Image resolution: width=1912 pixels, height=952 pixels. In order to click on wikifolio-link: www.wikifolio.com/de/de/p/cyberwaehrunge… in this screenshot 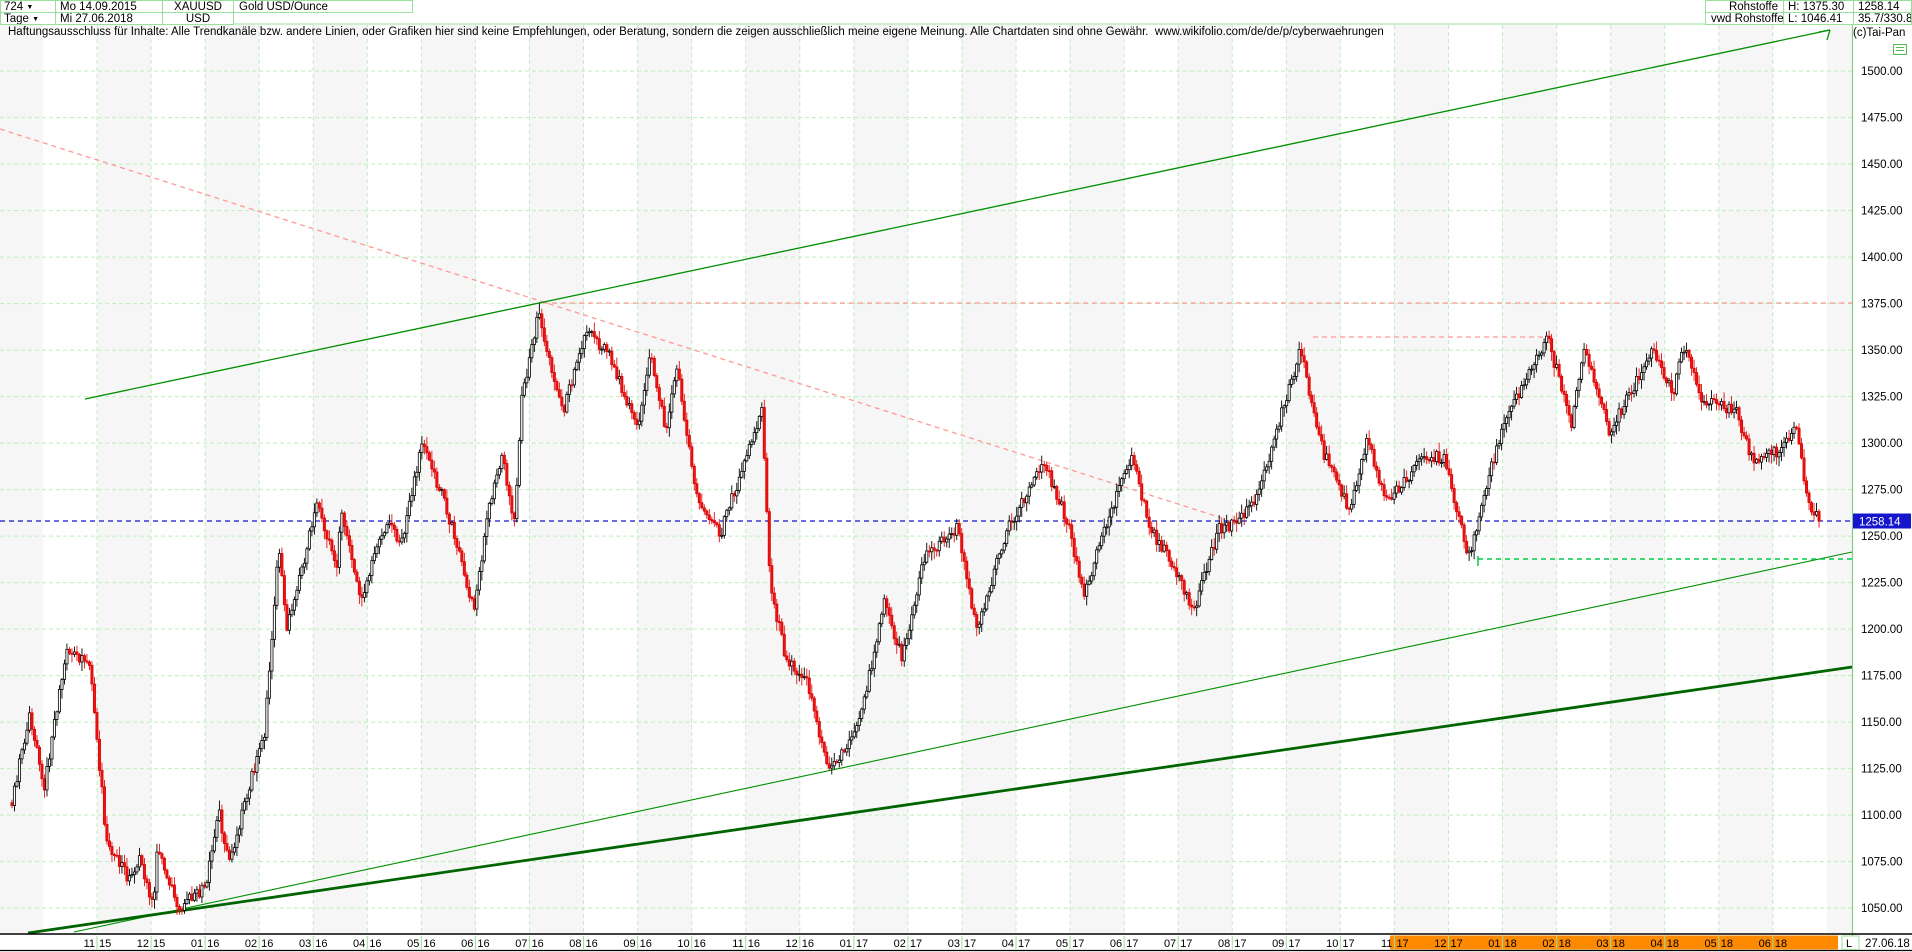, I will do `click(1269, 32)`.